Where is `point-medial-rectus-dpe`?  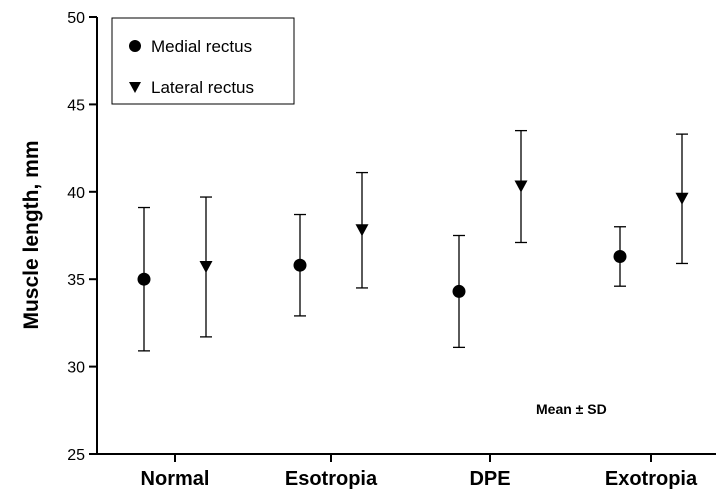 point-medial-rectus-dpe is located at coordinates (459, 291).